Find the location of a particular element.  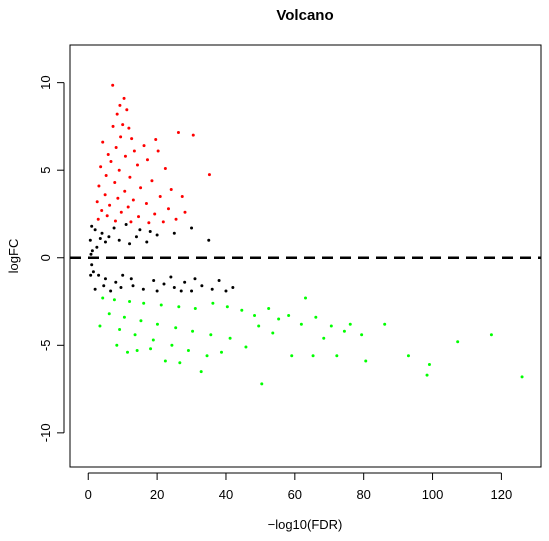

x-axis: 0 20 40 60 80 100 120 is located at coordinates (298, 487).